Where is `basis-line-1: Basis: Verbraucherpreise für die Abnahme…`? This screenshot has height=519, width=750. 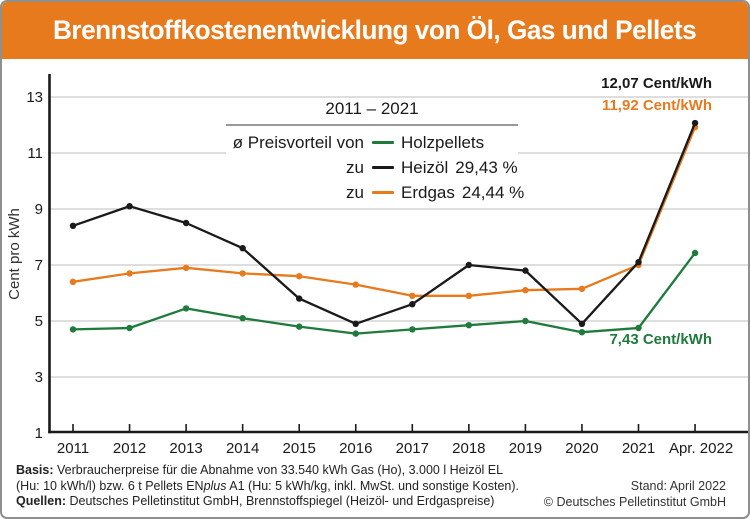 basis-line-1: Basis: Verbraucherpreise für die Abnahme… is located at coordinates (286, 471).